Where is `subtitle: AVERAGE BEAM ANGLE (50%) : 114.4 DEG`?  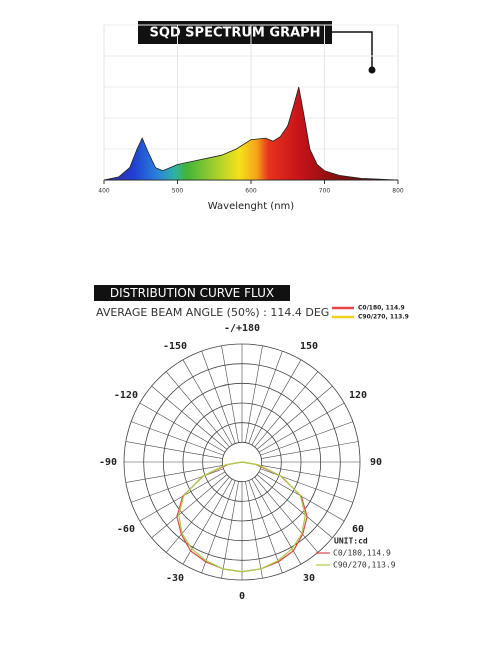
subtitle: AVERAGE BEAM ANGLE (50%) : 114.4 DEG is located at coordinates (212, 312).